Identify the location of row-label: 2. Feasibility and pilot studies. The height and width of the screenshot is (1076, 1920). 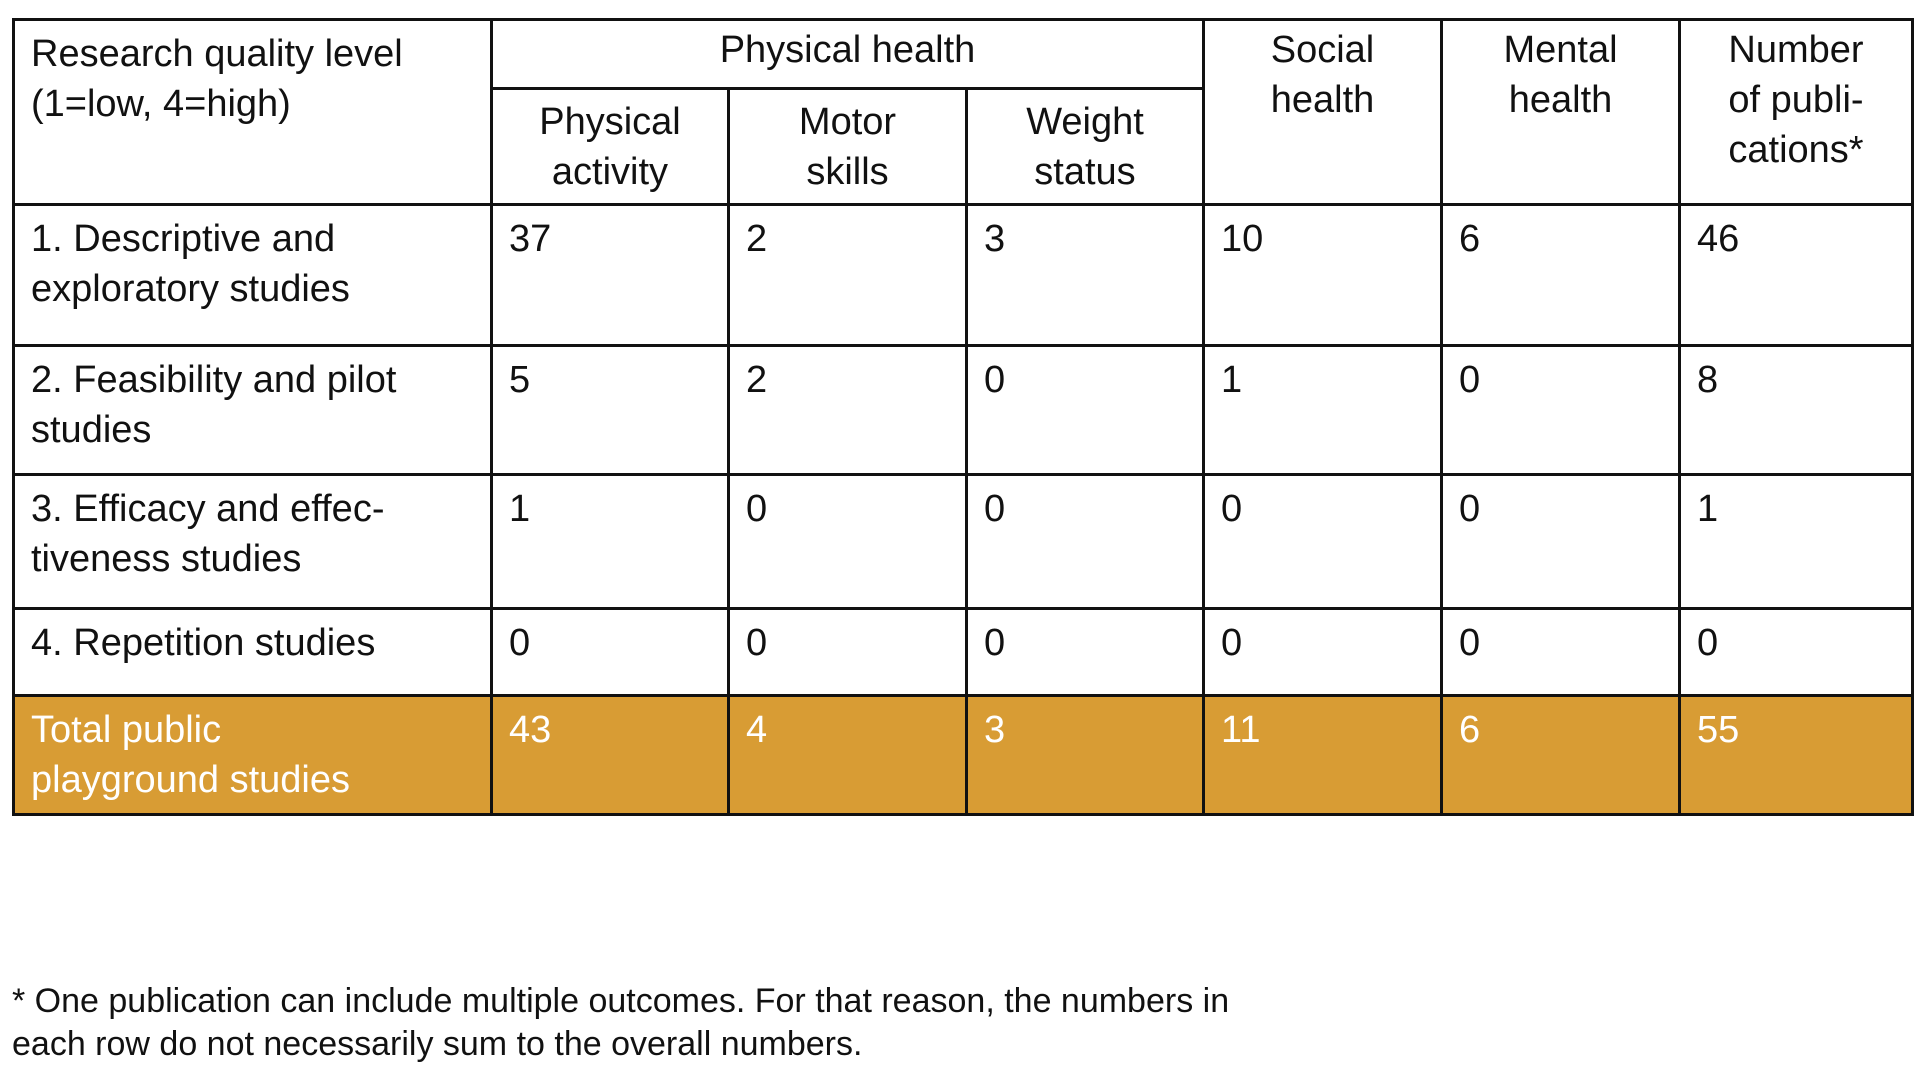
(252, 410).